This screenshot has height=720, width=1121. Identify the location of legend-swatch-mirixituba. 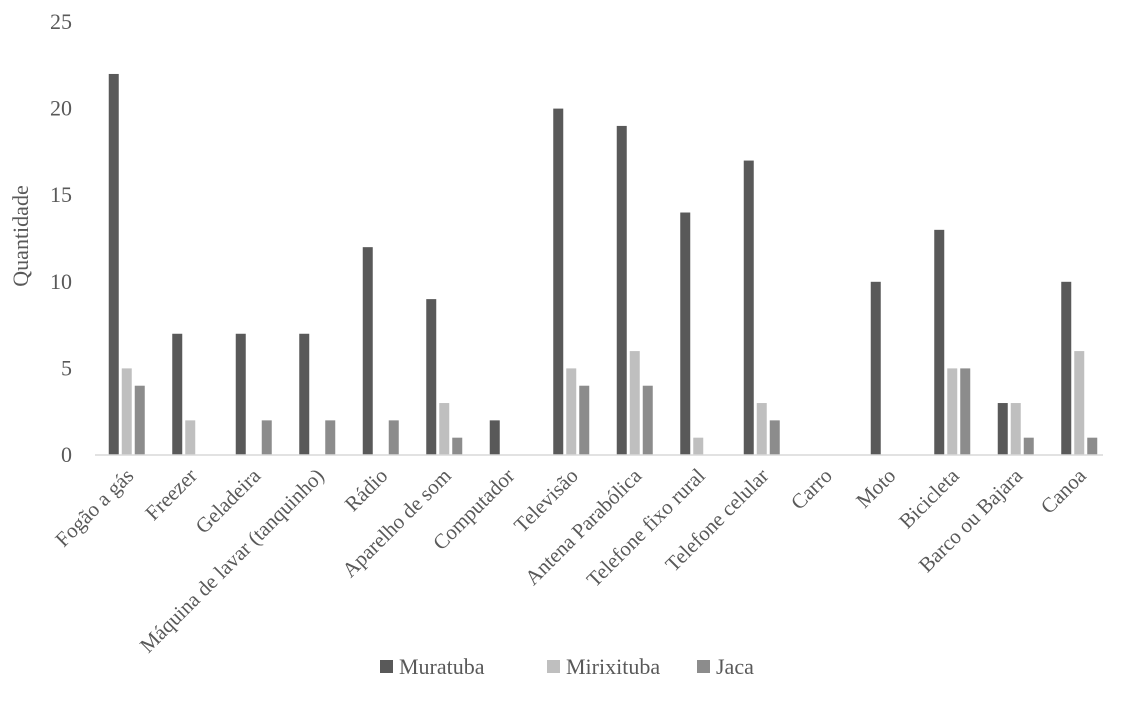
(553, 666).